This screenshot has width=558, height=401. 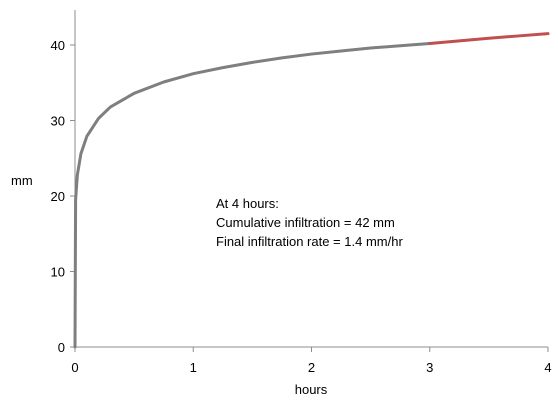 I want to click on y-axis-title: mm, so click(x=22, y=180).